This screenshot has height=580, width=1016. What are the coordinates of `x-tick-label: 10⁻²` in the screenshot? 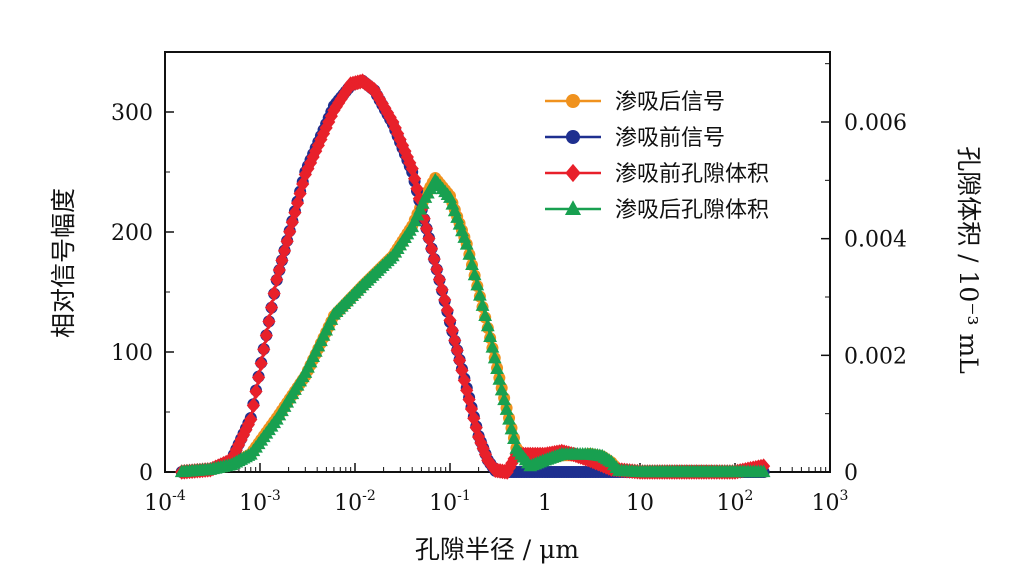 It's located at (355, 502).